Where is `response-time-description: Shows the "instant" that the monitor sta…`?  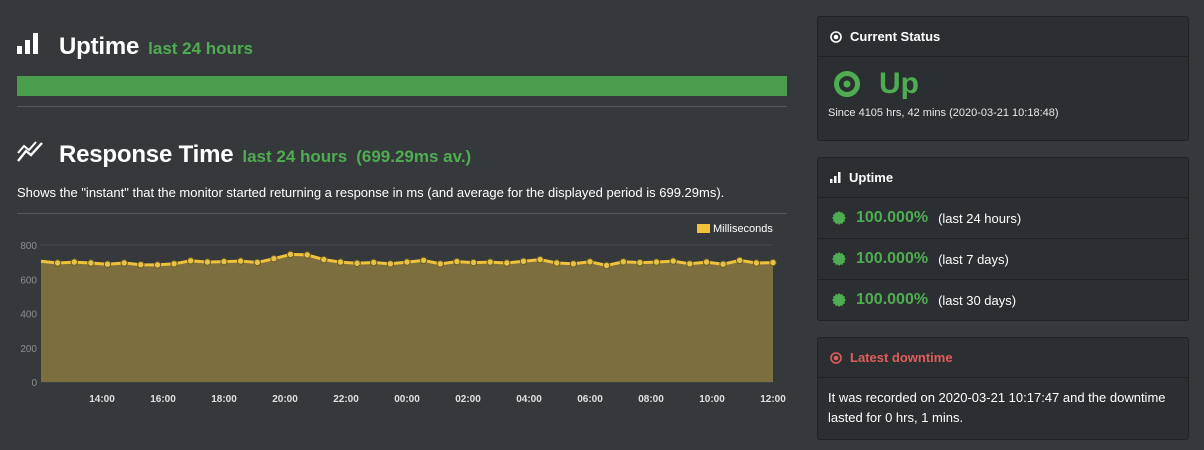 response-time-description: Shows the "instant" that the monitor sta… is located at coordinates (371, 192).